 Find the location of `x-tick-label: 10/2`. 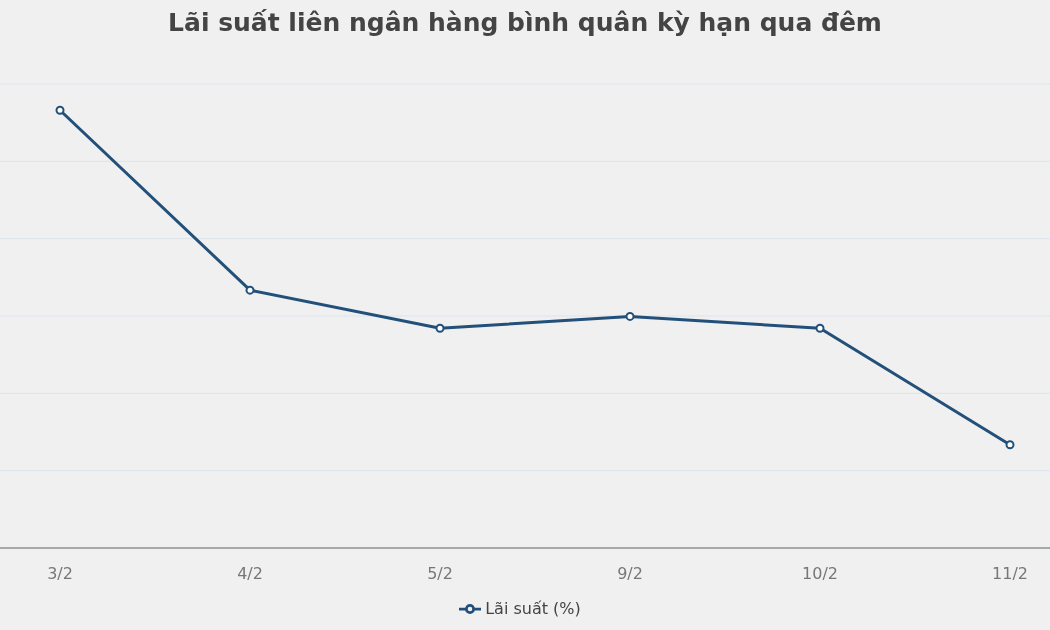

x-tick-label: 10/2 is located at coordinates (820, 574).